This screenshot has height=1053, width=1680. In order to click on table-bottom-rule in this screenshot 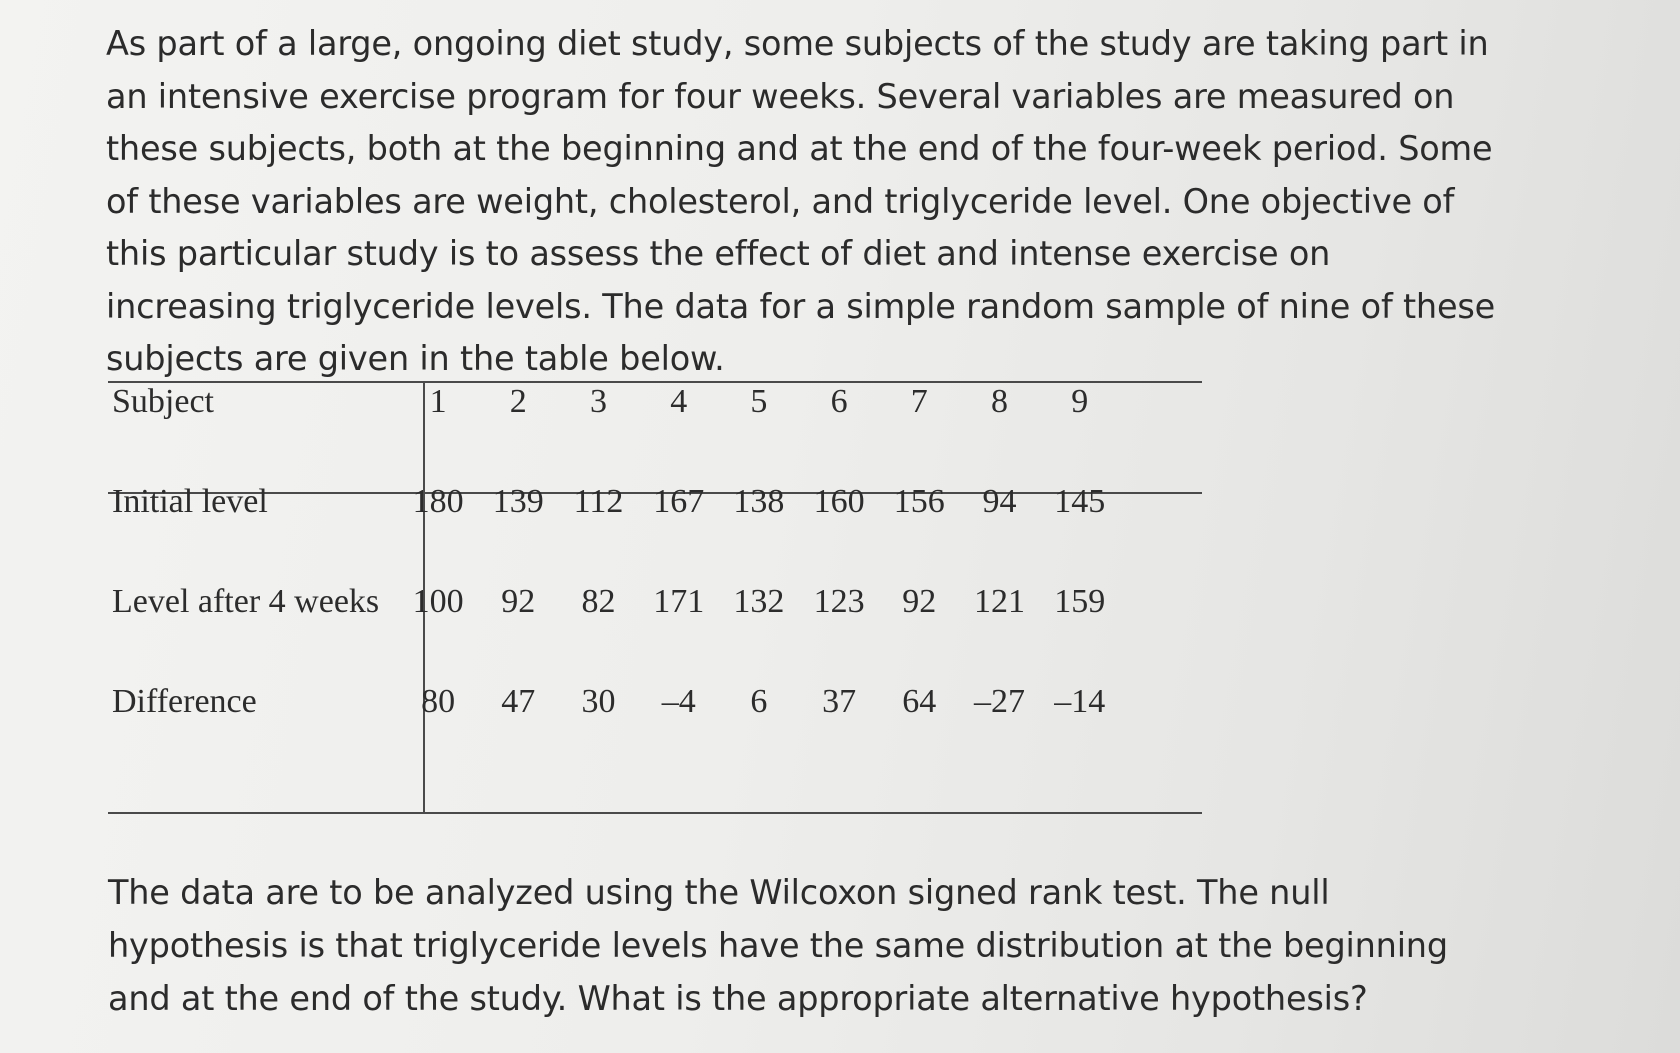, I will do `click(655, 813)`.